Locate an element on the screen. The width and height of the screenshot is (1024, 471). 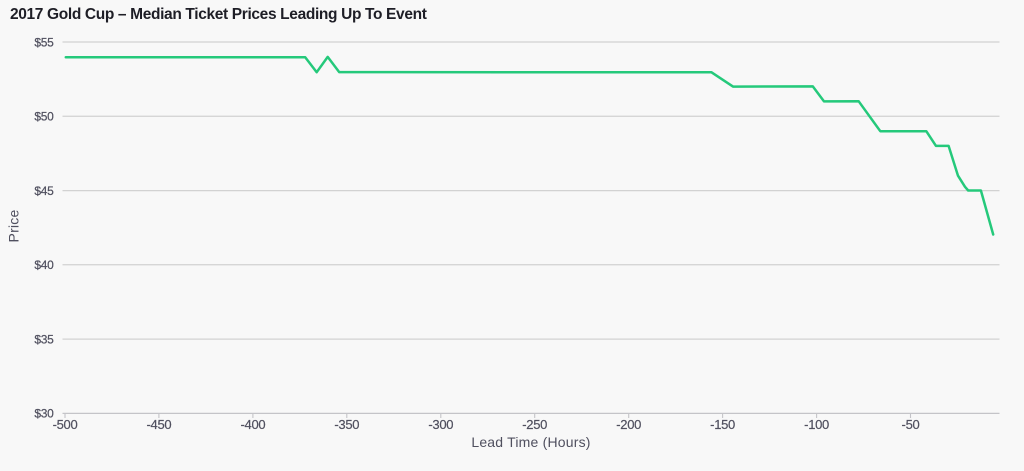
svg-text: $55 is located at coordinates (44, 42).